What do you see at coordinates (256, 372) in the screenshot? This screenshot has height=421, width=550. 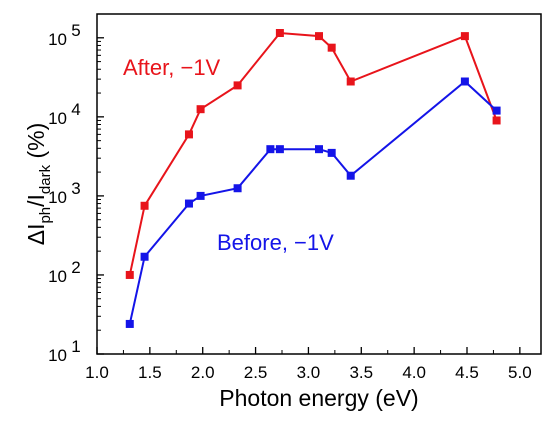 I see `x-tick-label: 2.5` at bounding box center [256, 372].